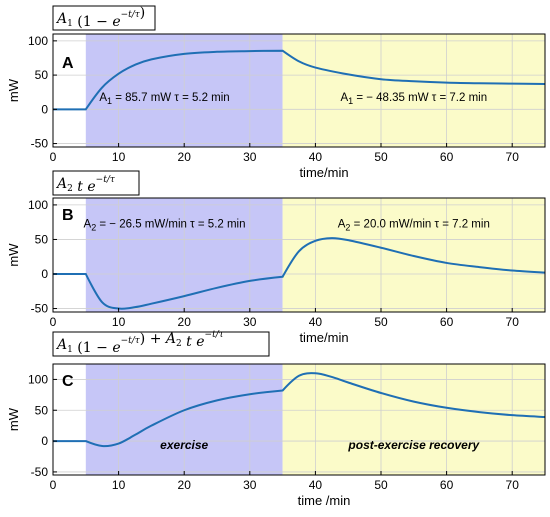 This screenshot has width=550, height=517. I want to click on annotation-part: = 85.7 mW τ = 5.2 min, so click(171, 98).